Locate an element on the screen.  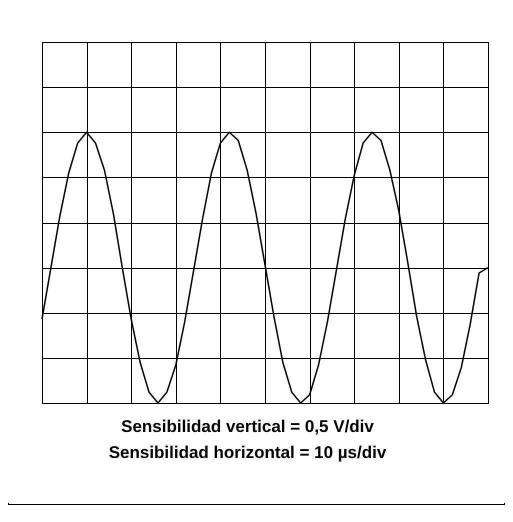
text: Sensibilidad vertical = 0,5 V/div is located at coordinates (247, 427).